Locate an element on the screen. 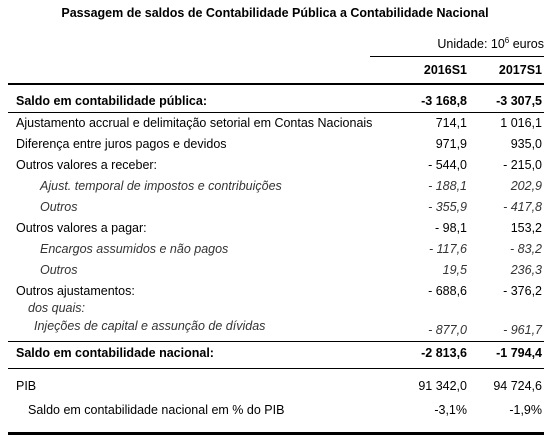 Image resolution: width=550 pixels, height=443 pixels. value-2016S1: - 355,9 is located at coordinates (447, 207).